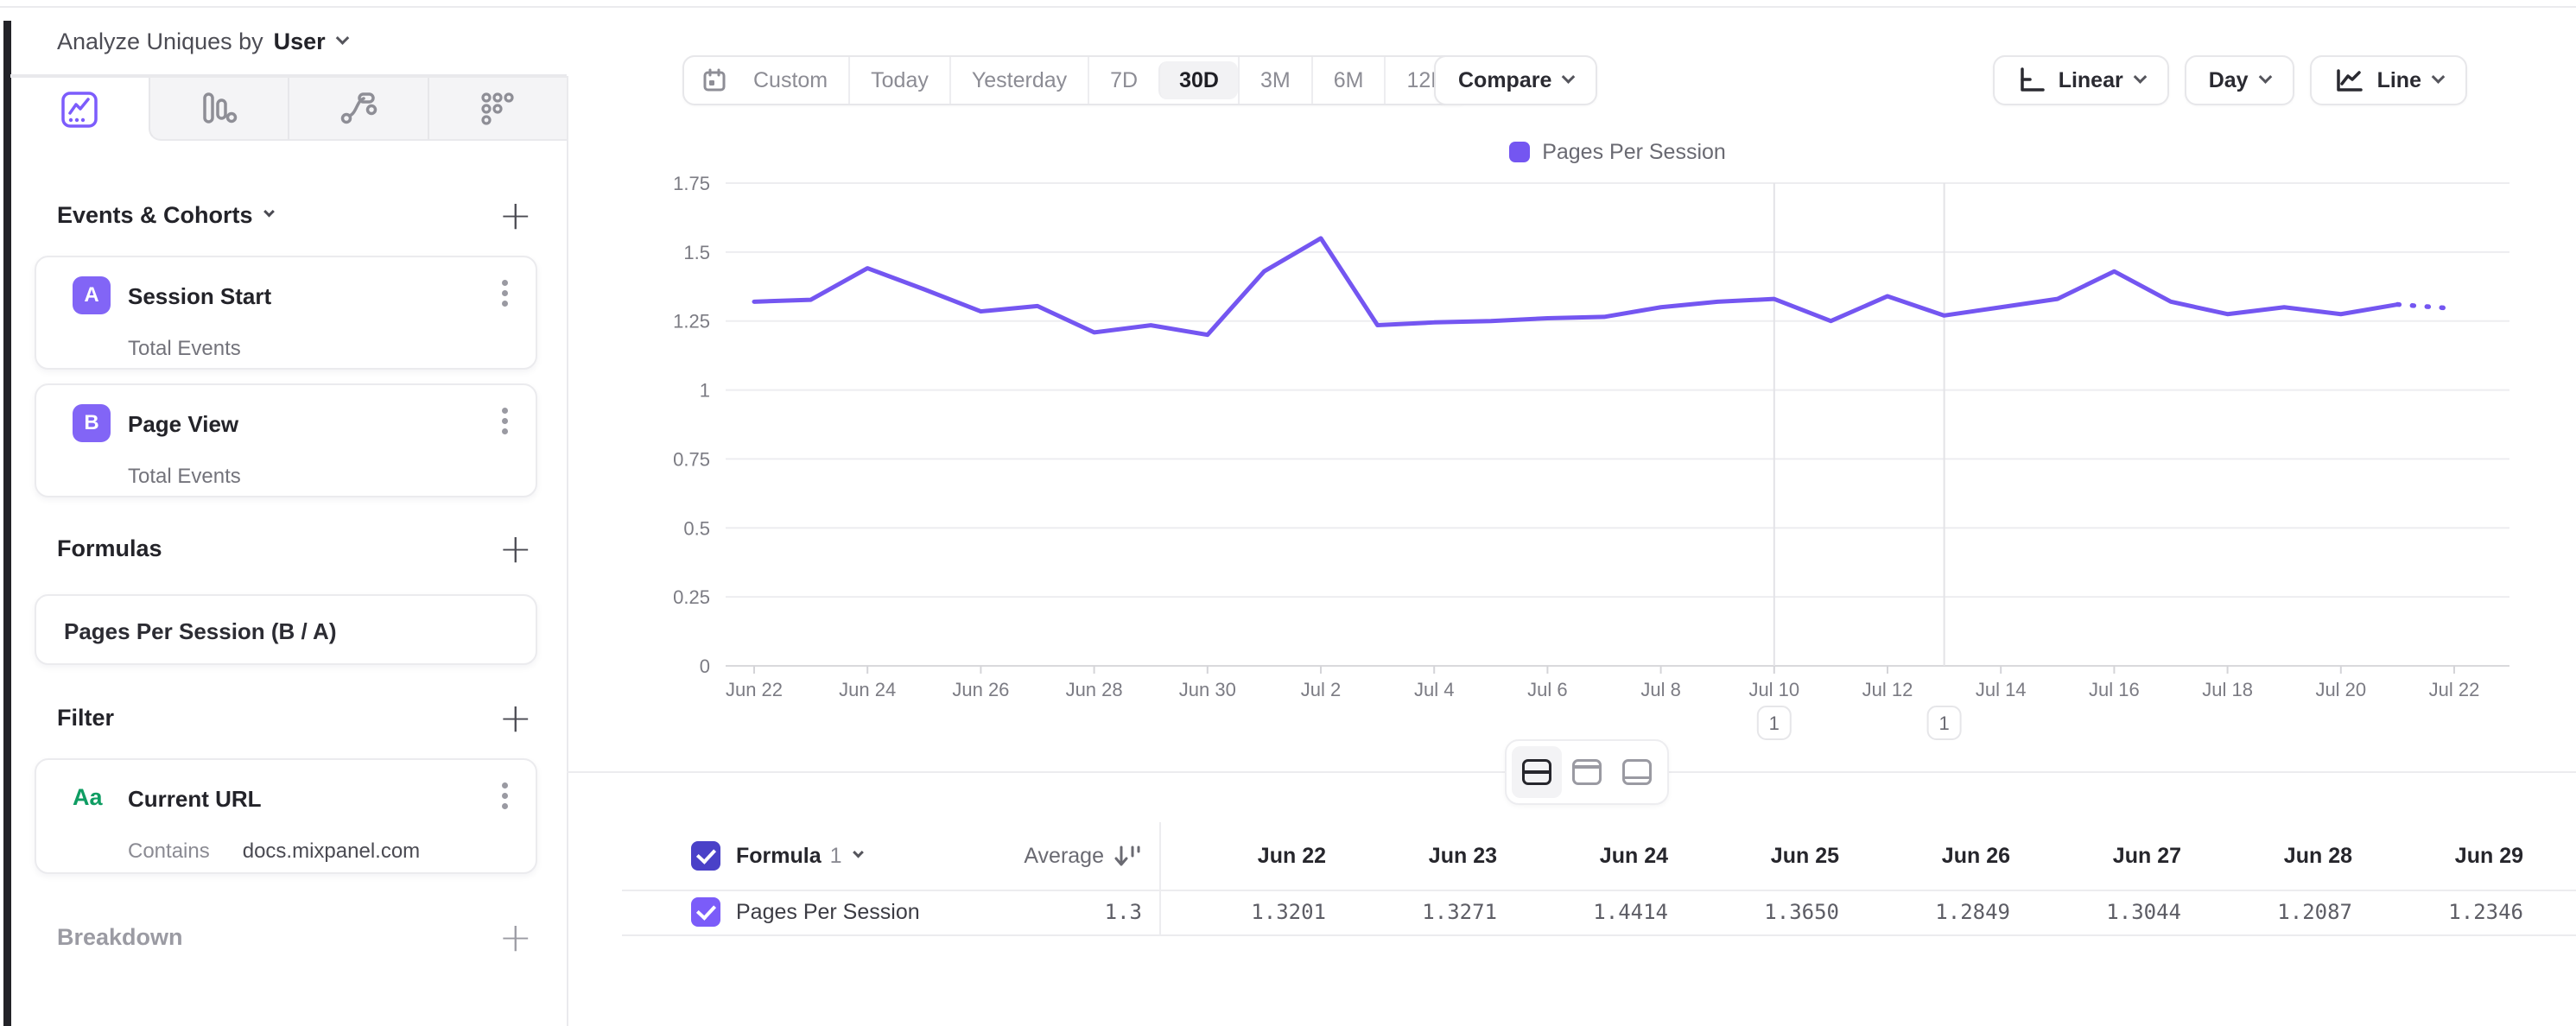  I want to click on breakdown-header: Breakdown +, so click(288, 937).